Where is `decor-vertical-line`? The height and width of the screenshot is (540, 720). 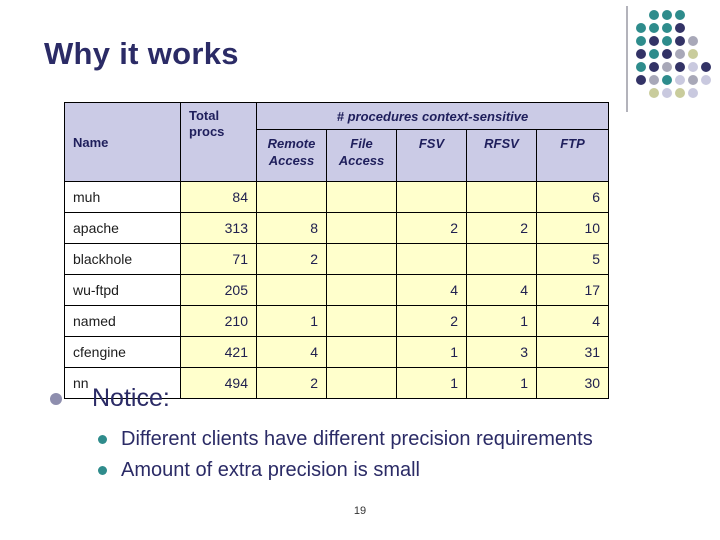
decor-vertical-line is located at coordinates (627, 59).